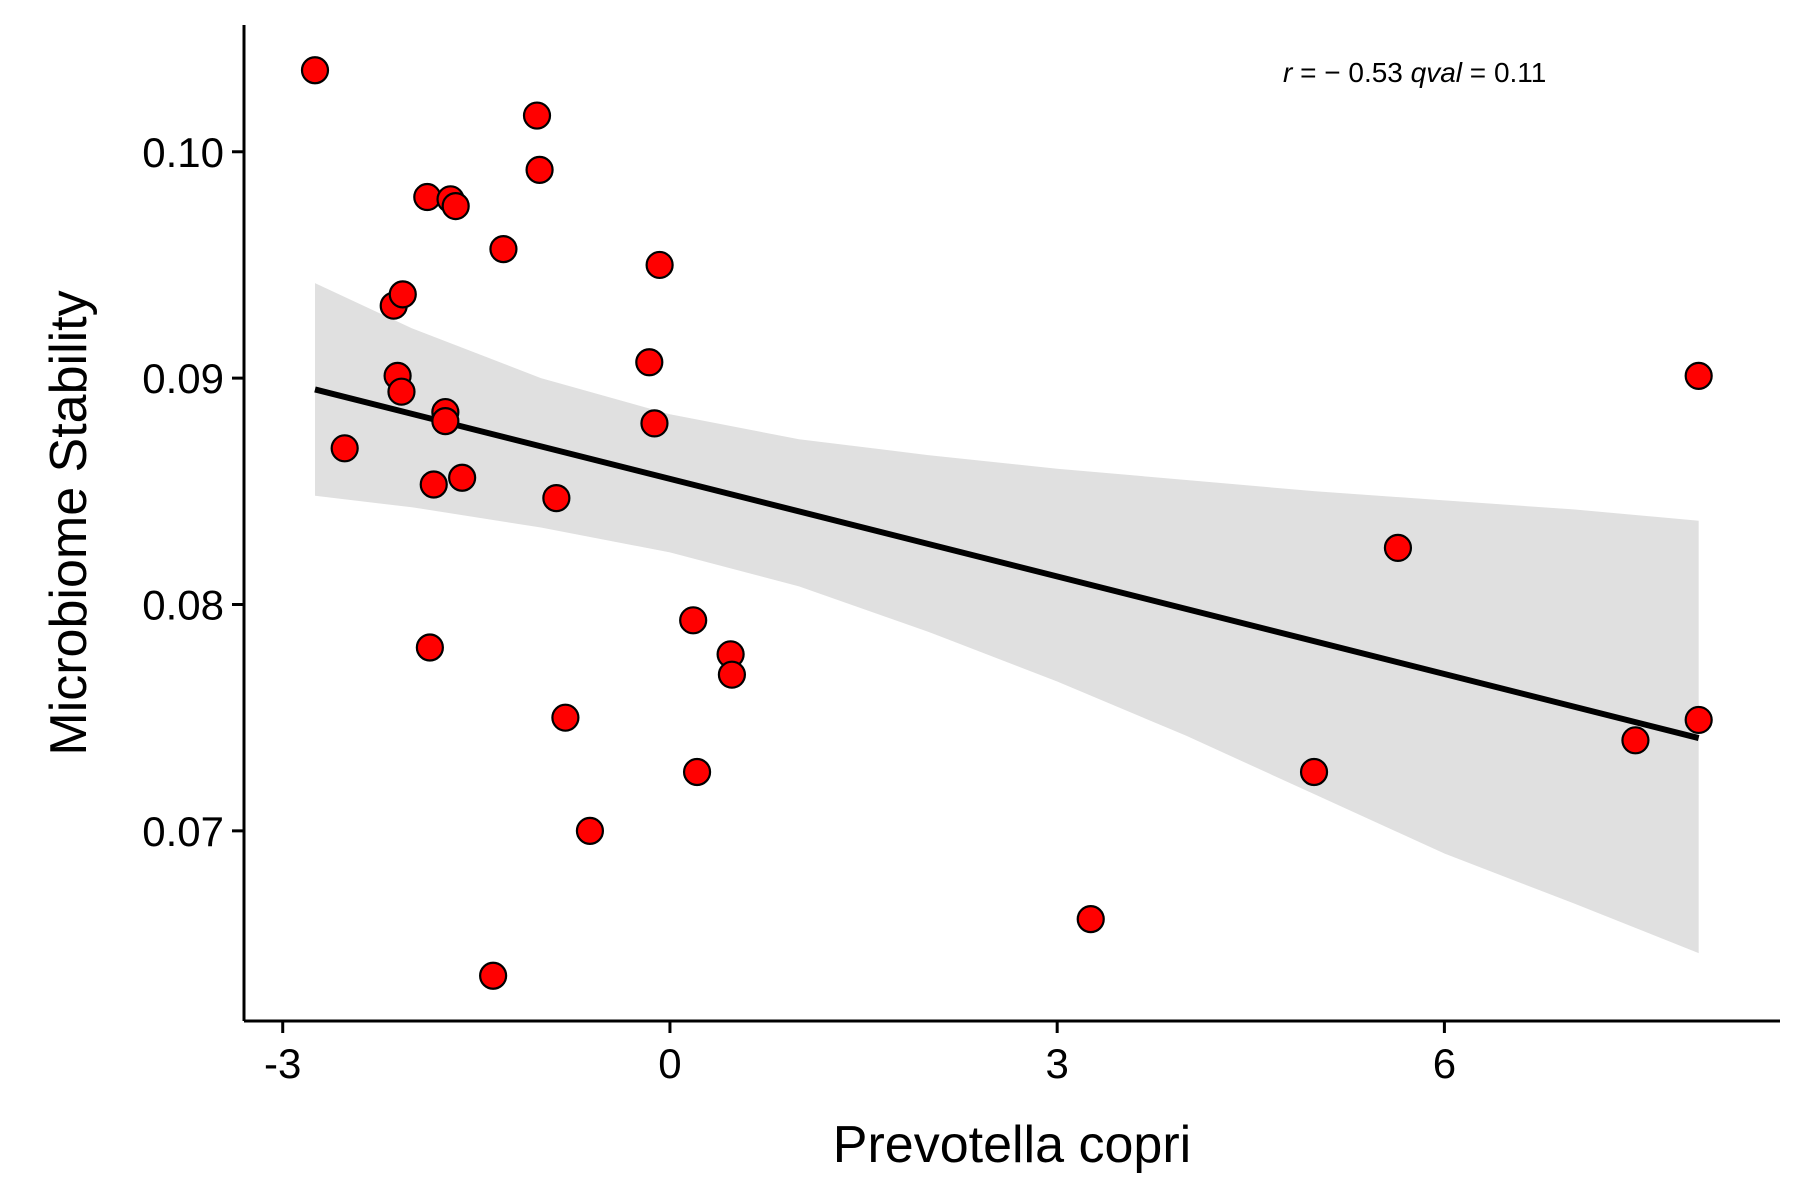 This screenshot has width=1800, height=1200. I want to click on x-tick-label: 3, so click(1056, 1063).